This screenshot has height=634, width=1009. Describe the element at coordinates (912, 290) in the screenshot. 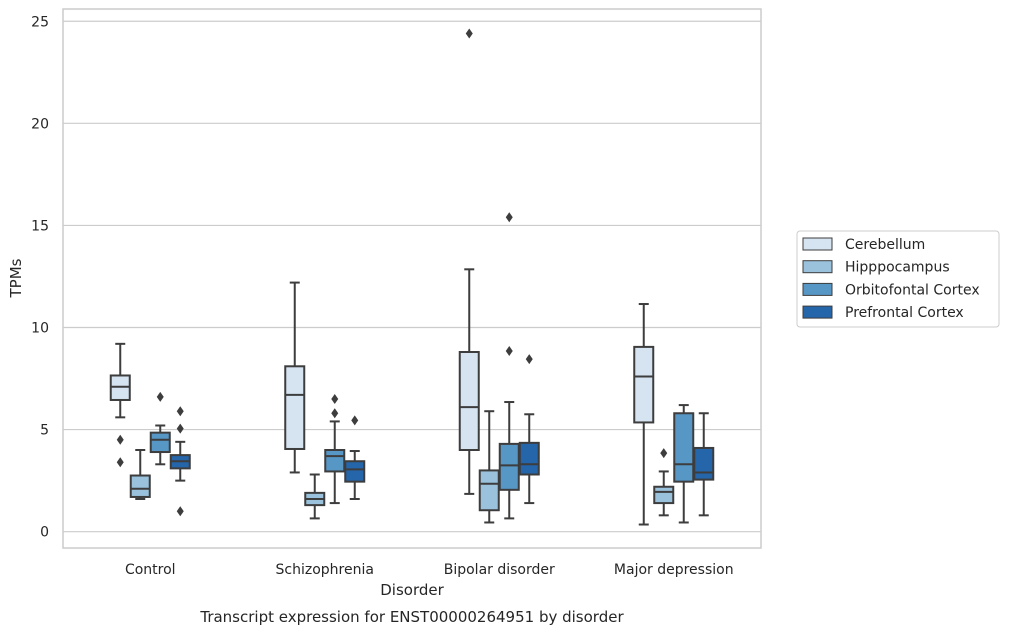

I see `legend-label: Orbitofontal Cortex` at that location.